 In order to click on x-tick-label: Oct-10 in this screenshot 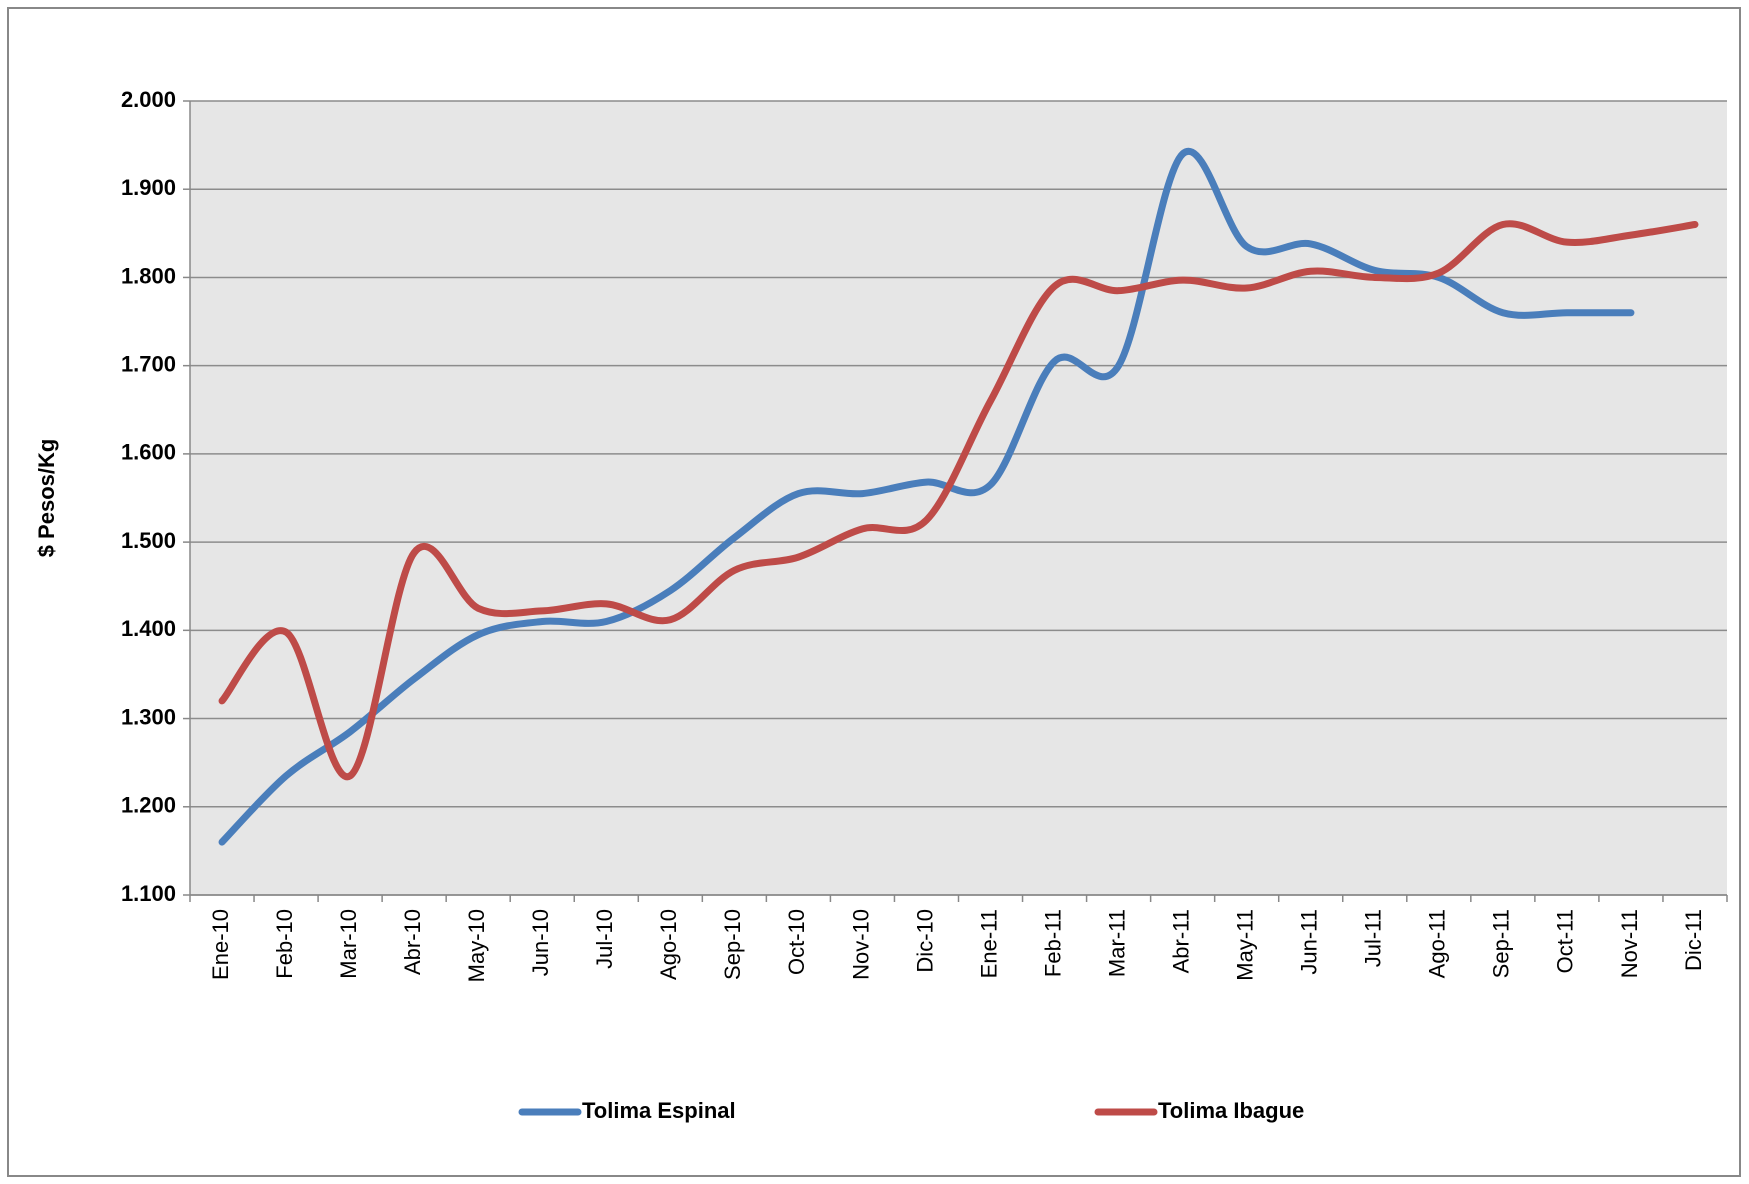, I will do `click(796, 942)`.